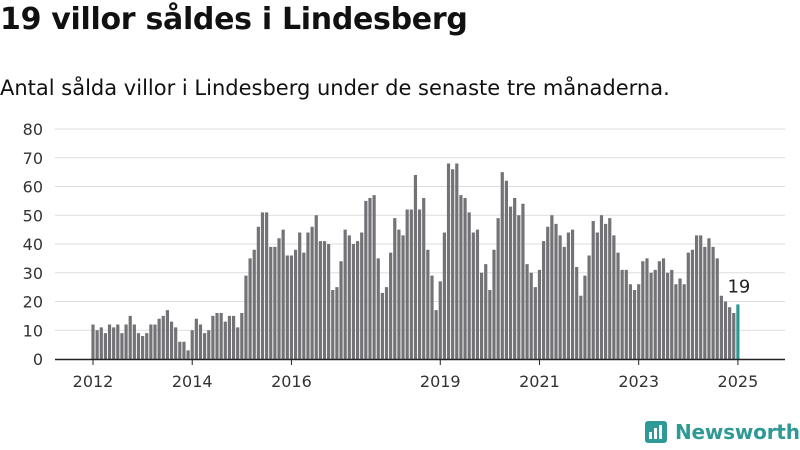 The image size is (800, 450). Describe the element at coordinates (33, 129) in the screenshot. I see `y-tick-label: 80` at that location.